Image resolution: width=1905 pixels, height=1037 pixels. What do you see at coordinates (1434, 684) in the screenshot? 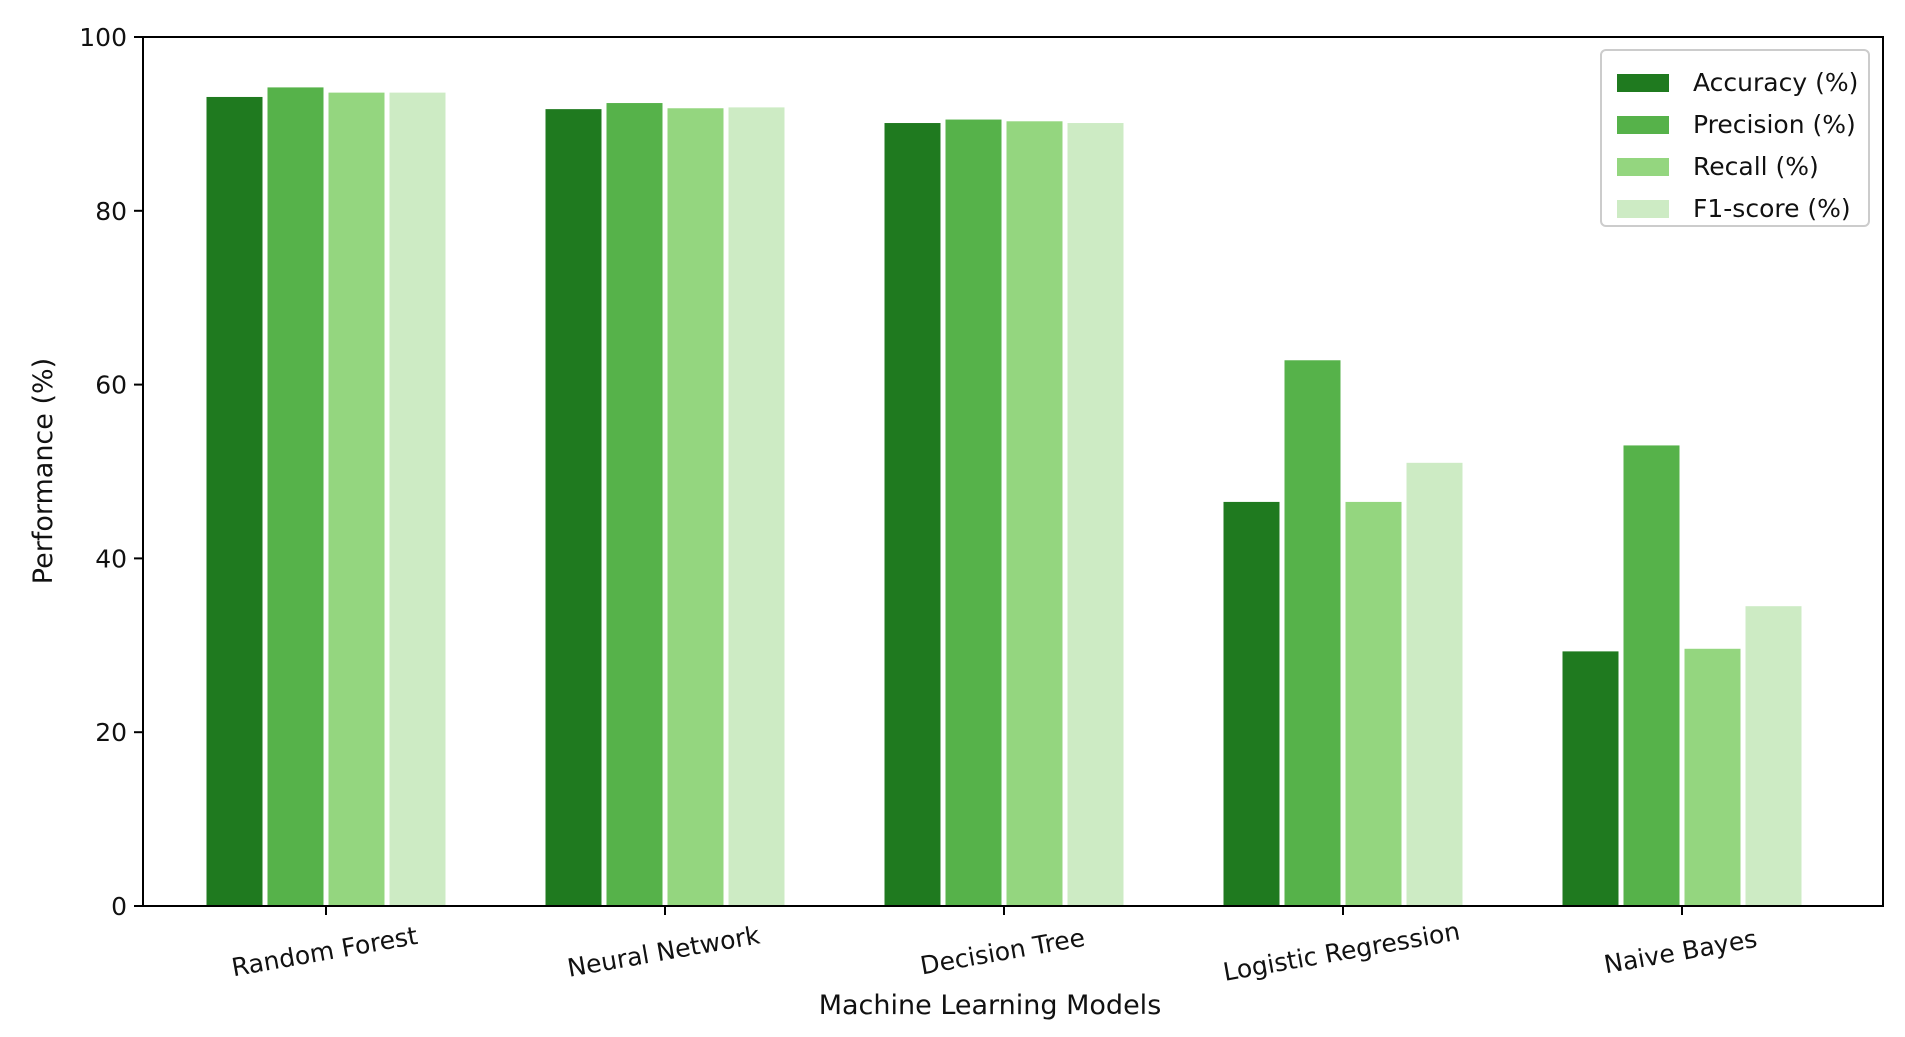
I see `bar-f1-score-logistic-regression` at bounding box center [1434, 684].